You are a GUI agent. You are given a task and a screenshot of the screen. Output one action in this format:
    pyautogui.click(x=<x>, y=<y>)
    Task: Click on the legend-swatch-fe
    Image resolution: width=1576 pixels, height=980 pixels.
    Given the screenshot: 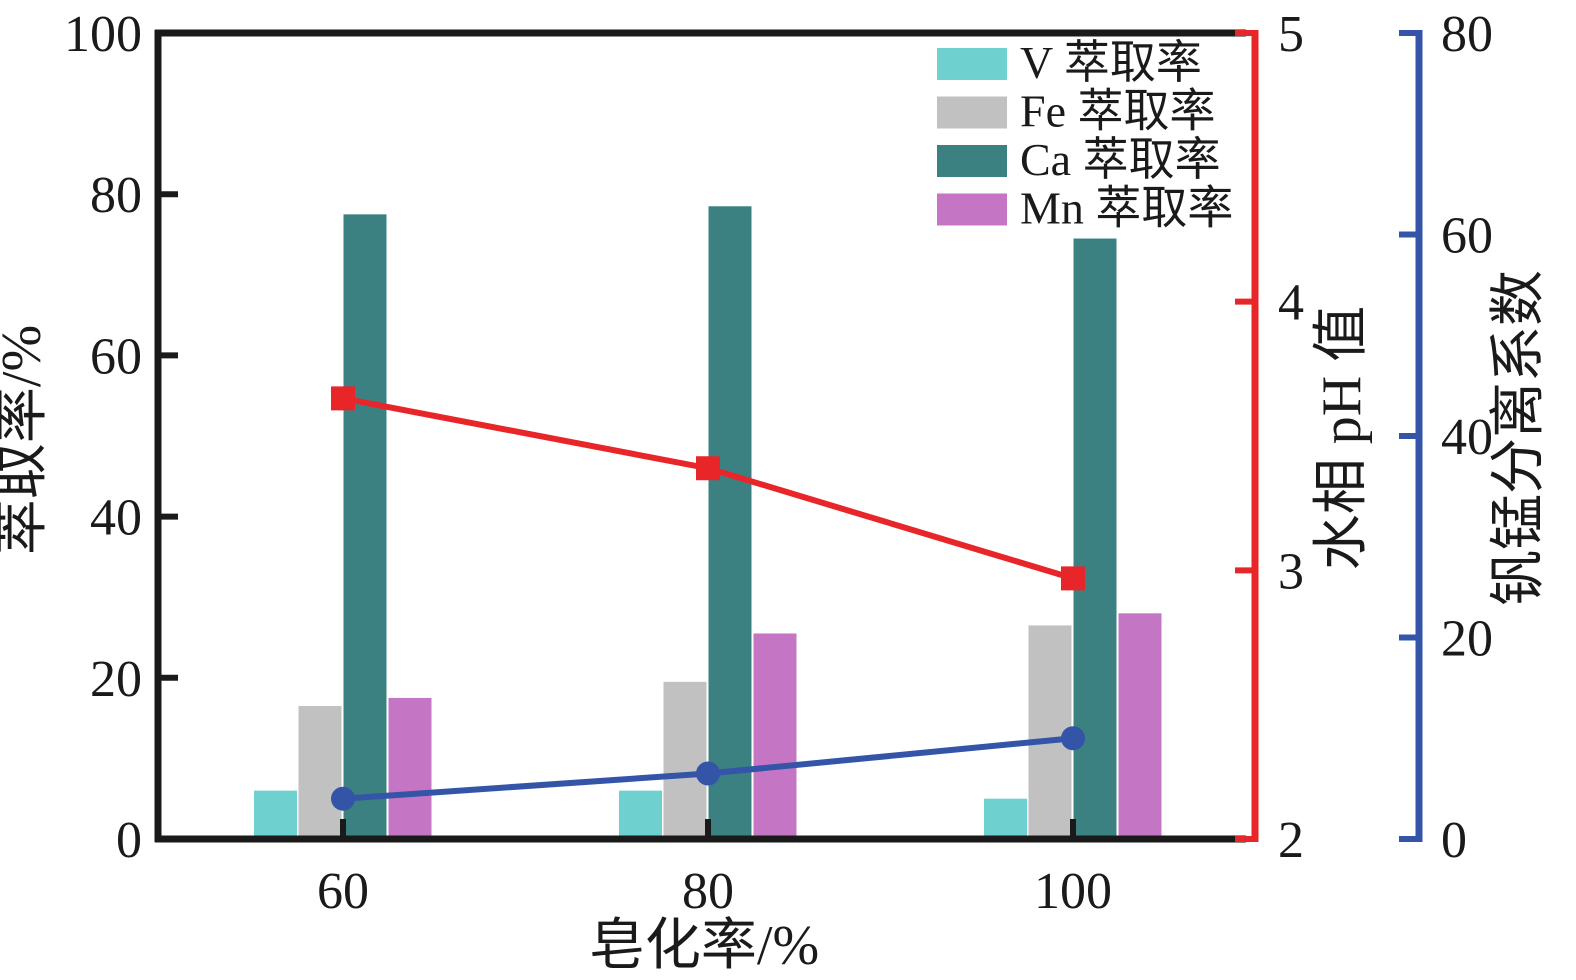 What is the action you would take?
    pyautogui.click(x=972, y=112)
    